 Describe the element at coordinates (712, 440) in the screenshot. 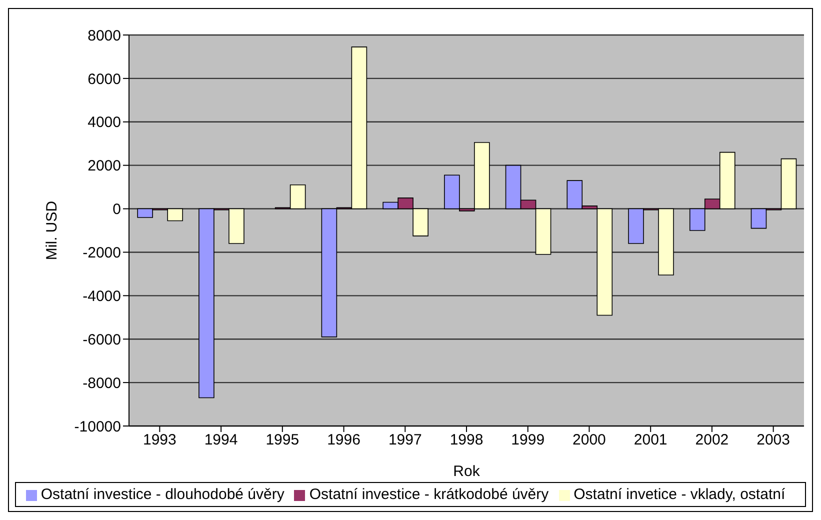

I see `x-tick-label: 2002` at that location.